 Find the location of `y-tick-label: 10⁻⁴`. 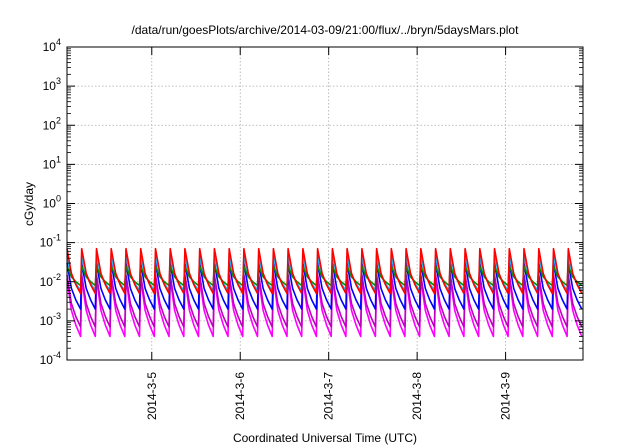

y-tick-label: 10⁻⁴ is located at coordinates (50, 358).